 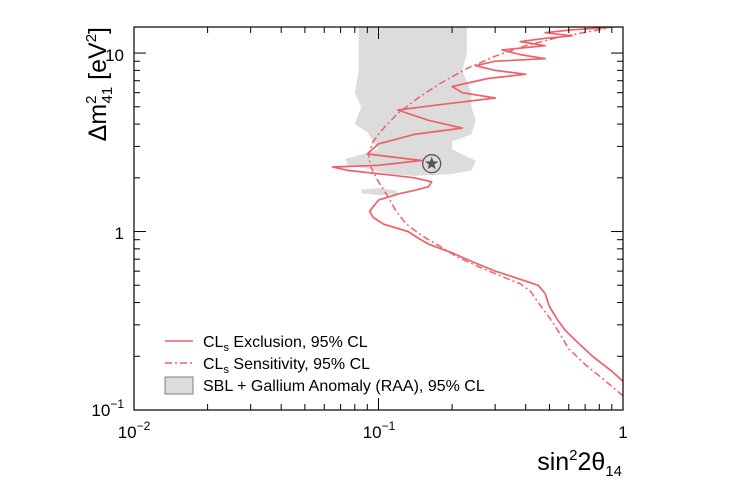 What do you see at coordinates (99, 84) in the screenshot?
I see `y-axis-title: Δm241 [eV2]` at bounding box center [99, 84].